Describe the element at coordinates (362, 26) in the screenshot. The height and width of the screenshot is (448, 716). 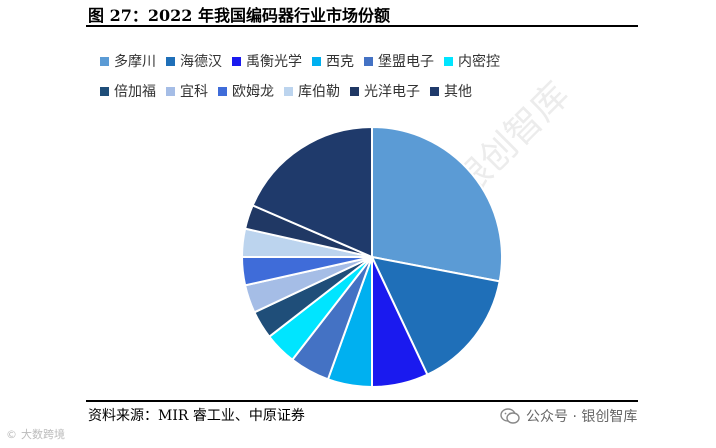
I see `top-rule` at that location.